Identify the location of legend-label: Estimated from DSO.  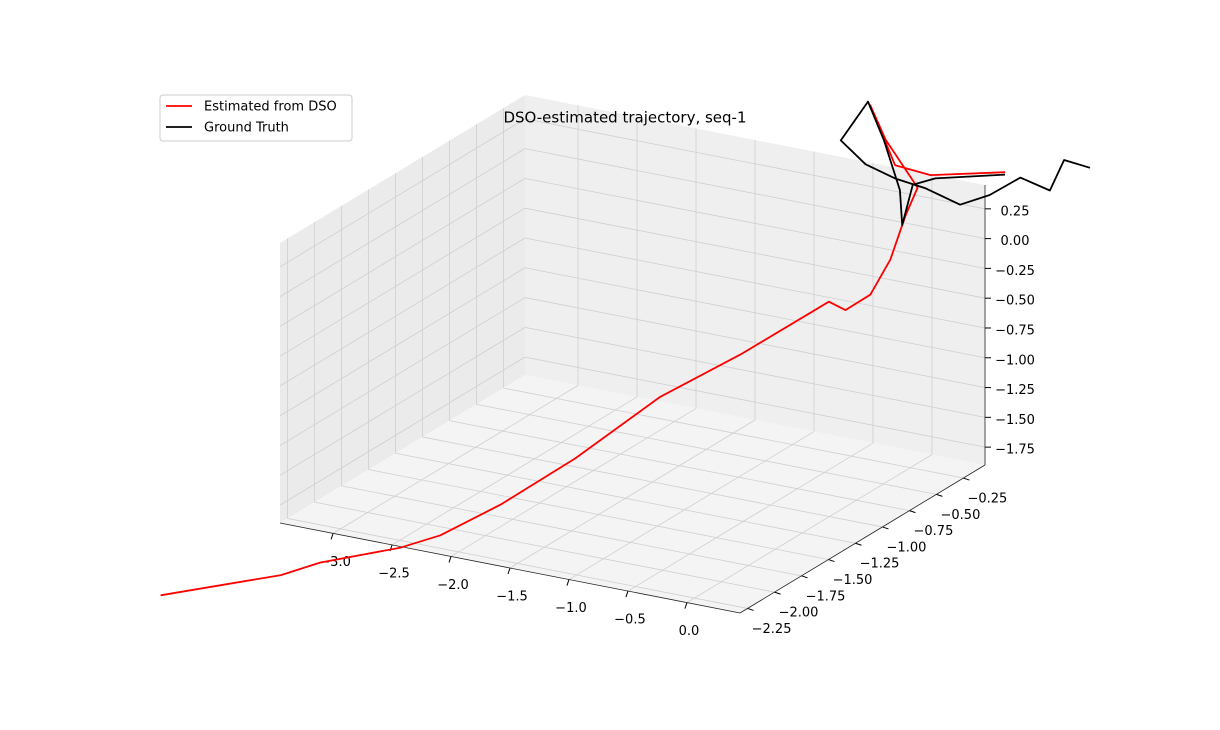
(270, 107).